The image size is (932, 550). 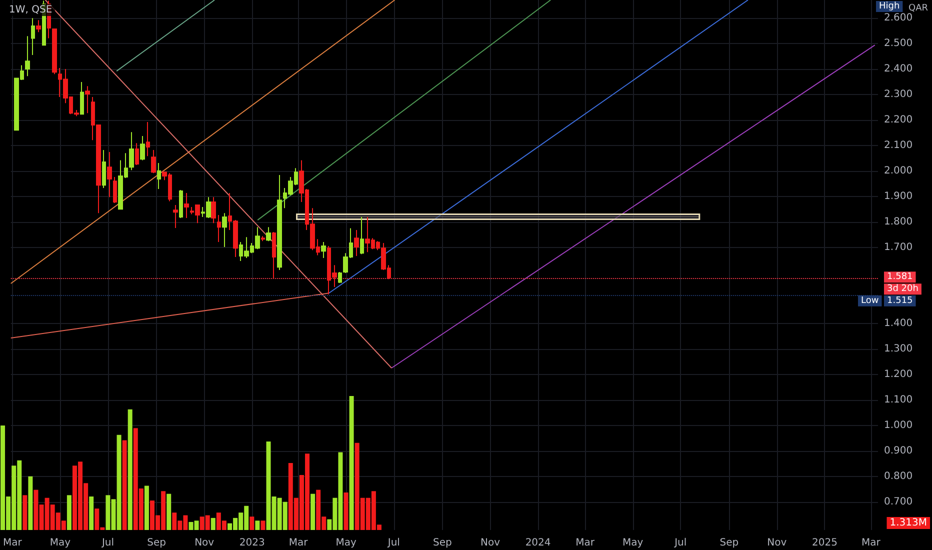 I want to click on y-tick-label: 2.300, so click(x=898, y=94).